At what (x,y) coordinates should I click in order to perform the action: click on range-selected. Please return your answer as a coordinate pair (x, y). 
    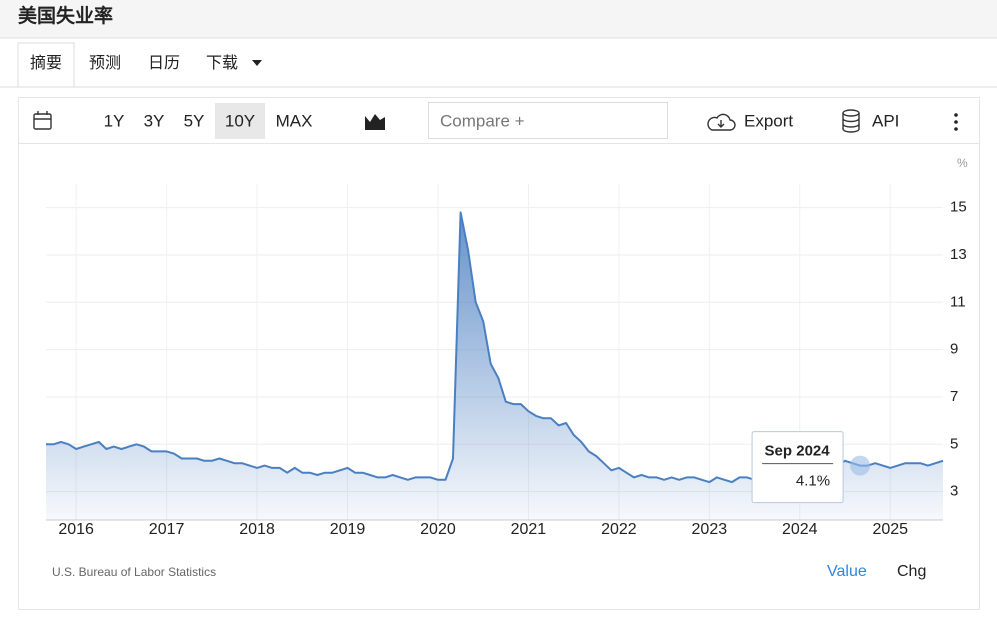
    Looking at the image, I should click on (240, 121).